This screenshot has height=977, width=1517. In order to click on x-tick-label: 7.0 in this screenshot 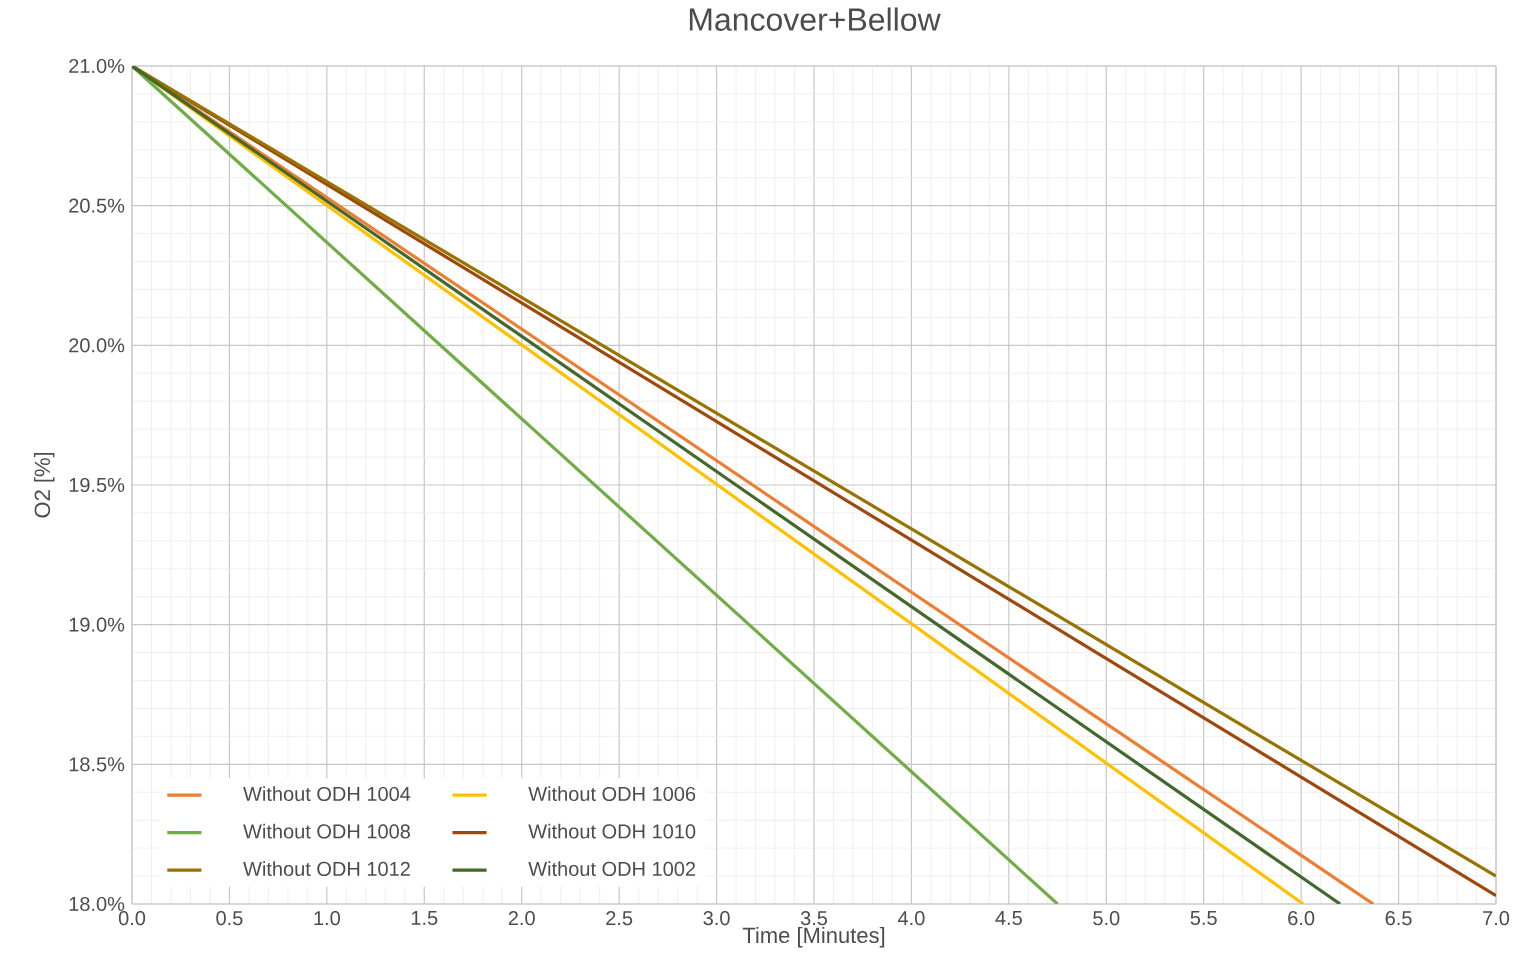, I will do `click(1496, 918)`.